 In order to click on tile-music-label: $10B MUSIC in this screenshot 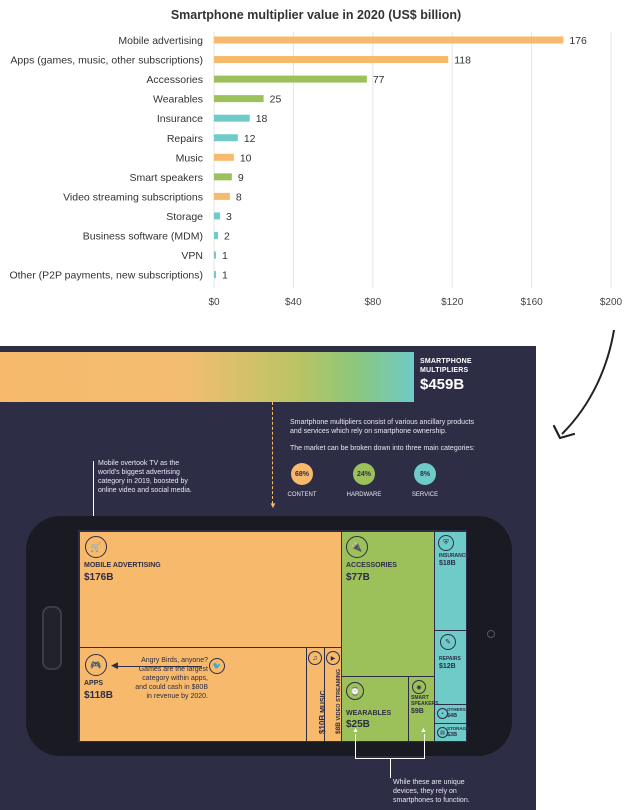, I will do `click(322, 712)`.